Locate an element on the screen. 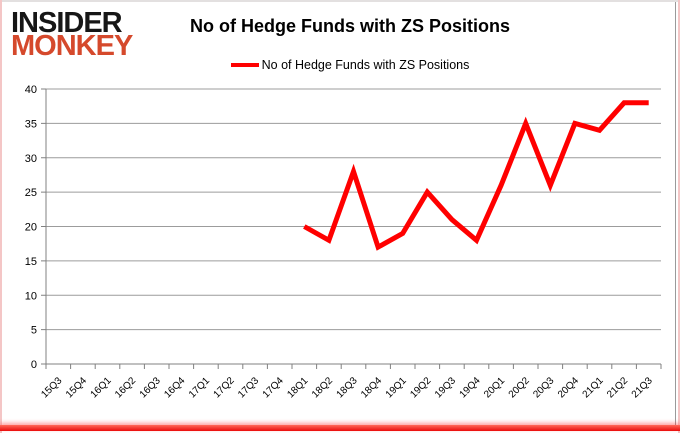 The image size is (680, 433). x-axis-label: 18Q4 is located at coordinates (371, 387).